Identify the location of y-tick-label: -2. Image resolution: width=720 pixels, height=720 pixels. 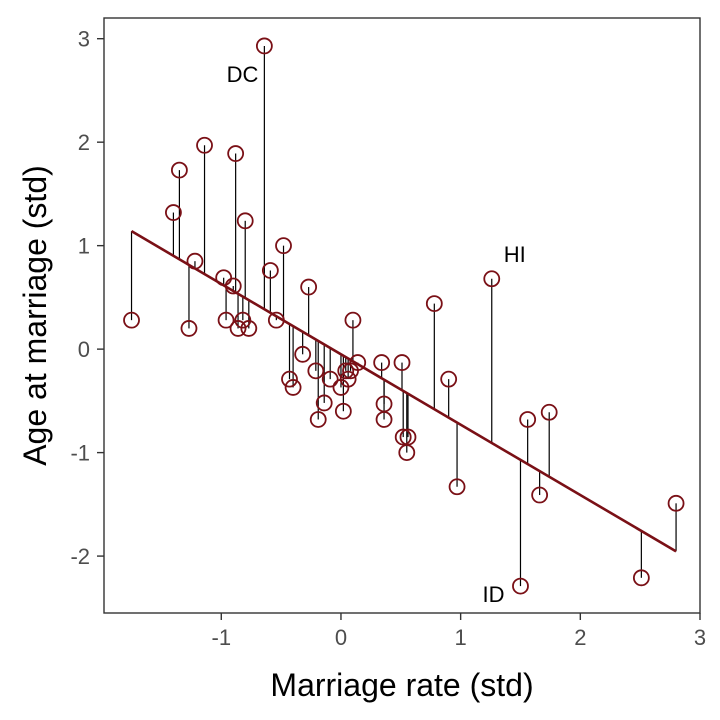
(80, 556).